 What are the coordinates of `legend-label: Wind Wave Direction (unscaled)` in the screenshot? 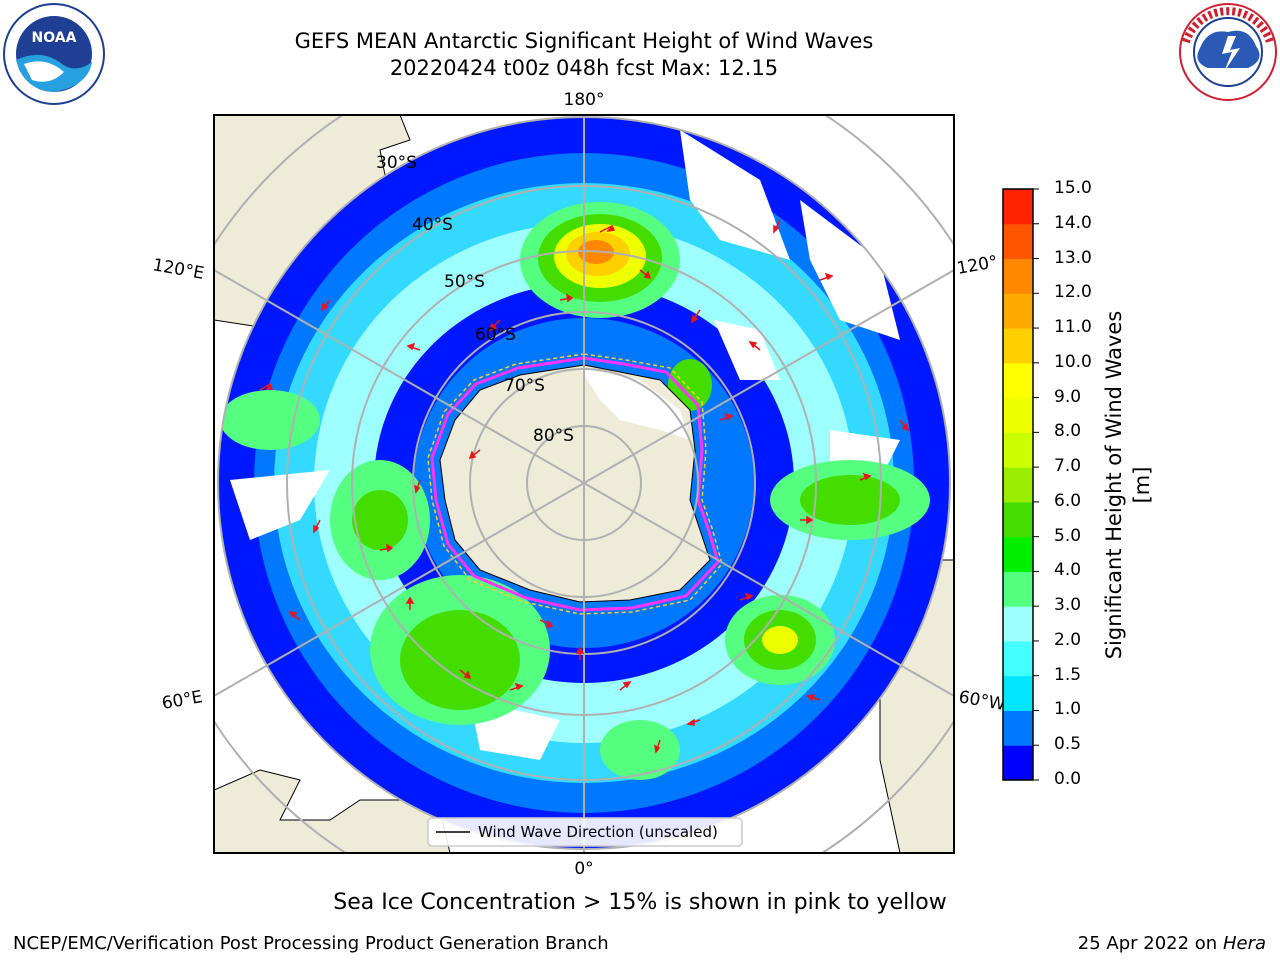 It's located at (598, 832).